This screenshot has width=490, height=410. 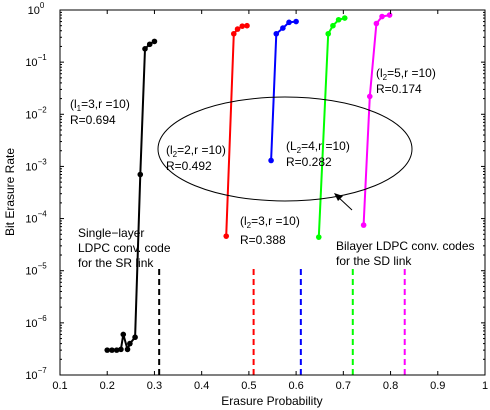 What do you see at coordinates (36, 270) in the screenshot?
I see `y-tick-label: 10⁻⁵` at bounding box center [36, 270].